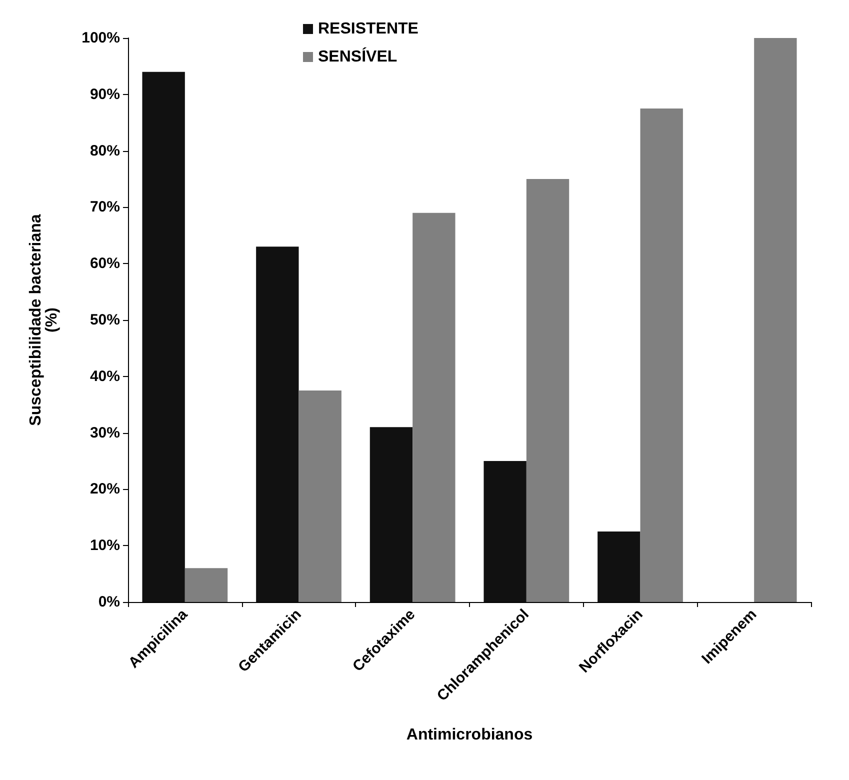  What do you see at coordinates (368, 29) in the screenshot?
I see `legend-label: RESISTENTE` at bounding box center [368, 29].